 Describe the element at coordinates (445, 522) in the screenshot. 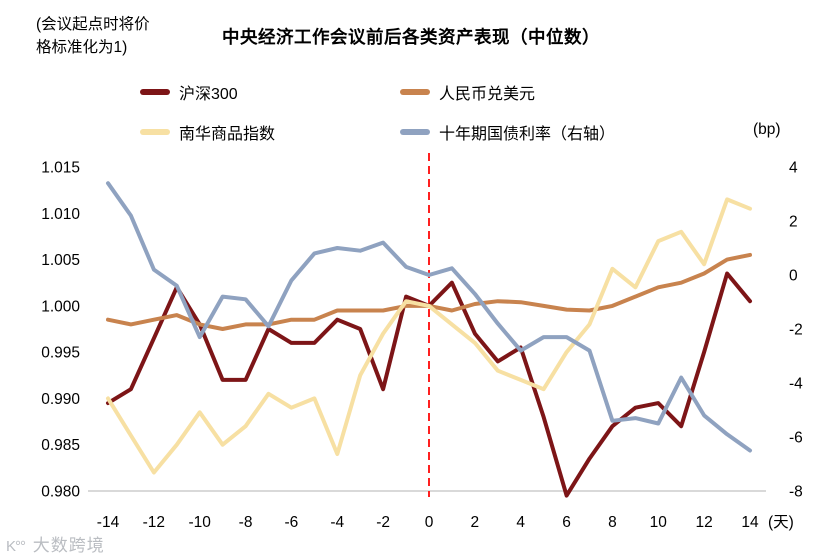

I see `x-axis-labels: -14 -12 -10 -8 -6 -4 -2 0 2 4 6 8 10 12 14 (天)` at that location.